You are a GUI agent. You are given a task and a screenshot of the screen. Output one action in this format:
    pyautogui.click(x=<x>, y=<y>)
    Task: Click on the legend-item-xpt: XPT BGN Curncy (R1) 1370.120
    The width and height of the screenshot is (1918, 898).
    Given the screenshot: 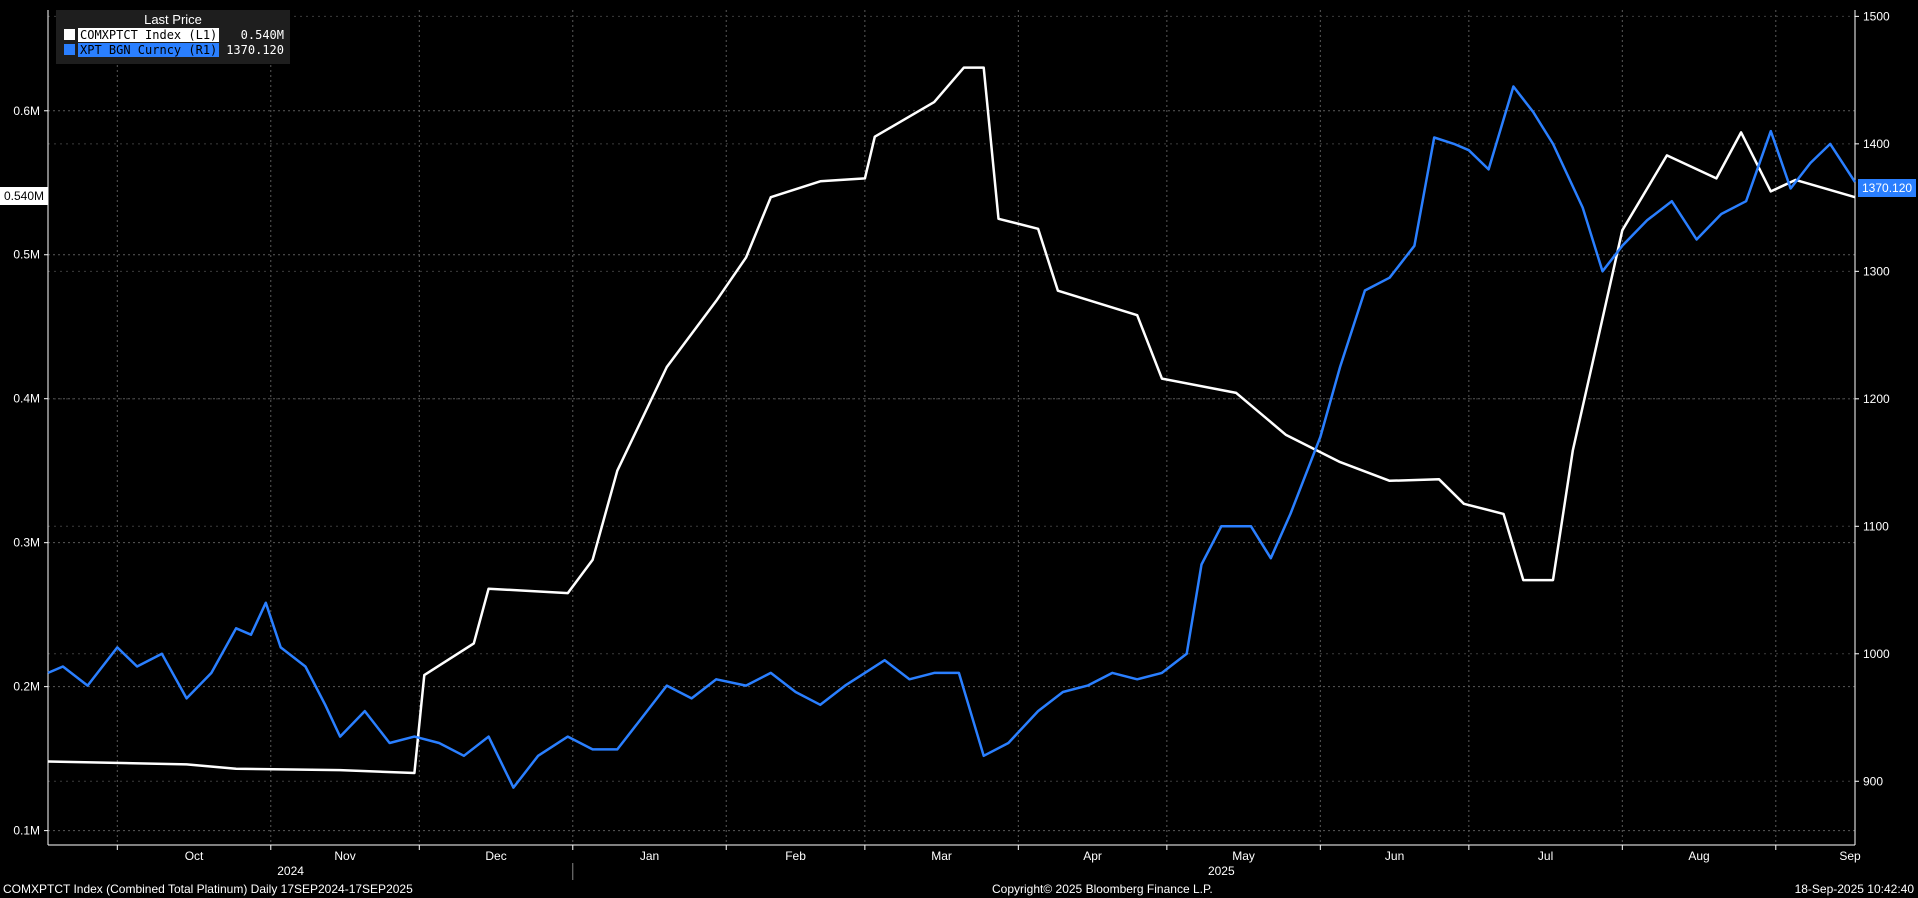 What is the action you would take?
    pyautogui.click(x=173, y=49)
    